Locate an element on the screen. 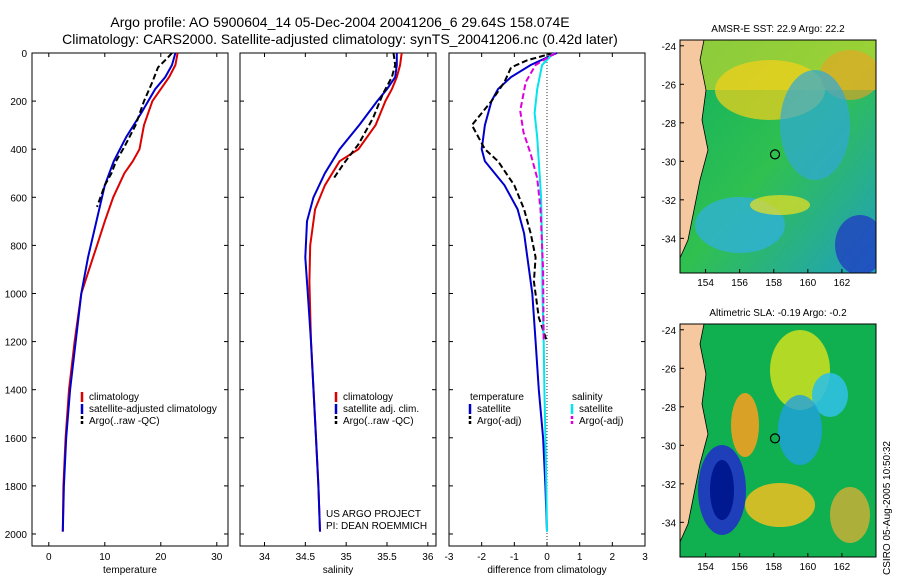 Image resolution: width=900 pixels, height=580 pixels. legend-label: temperature is located at coordinates (497, 397).